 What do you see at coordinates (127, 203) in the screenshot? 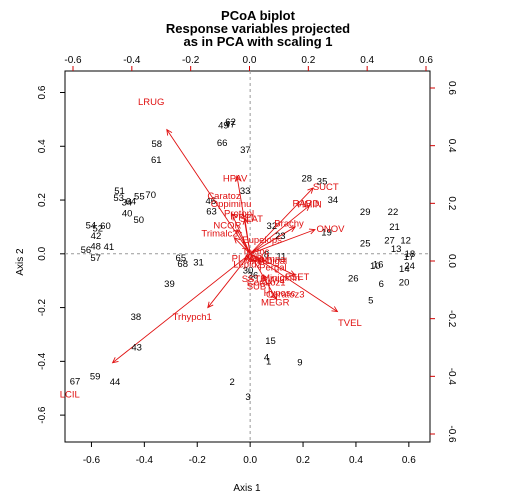
I see `site-label: 34` at bounding box center [127, 203].